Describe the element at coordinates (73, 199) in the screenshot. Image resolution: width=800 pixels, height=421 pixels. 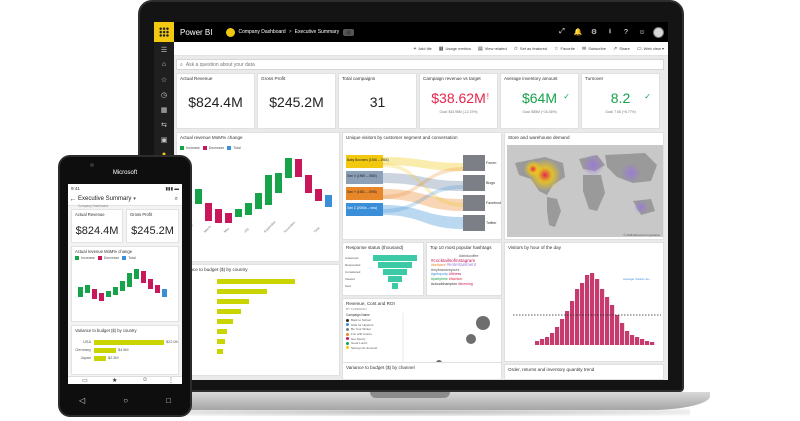
I see `back-arrow-icon: ←` at that location.